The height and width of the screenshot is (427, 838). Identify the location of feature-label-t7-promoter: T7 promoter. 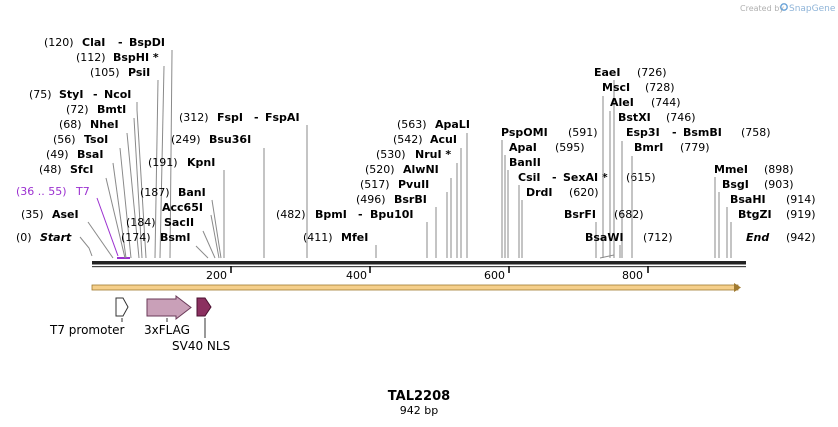
(87, 330).